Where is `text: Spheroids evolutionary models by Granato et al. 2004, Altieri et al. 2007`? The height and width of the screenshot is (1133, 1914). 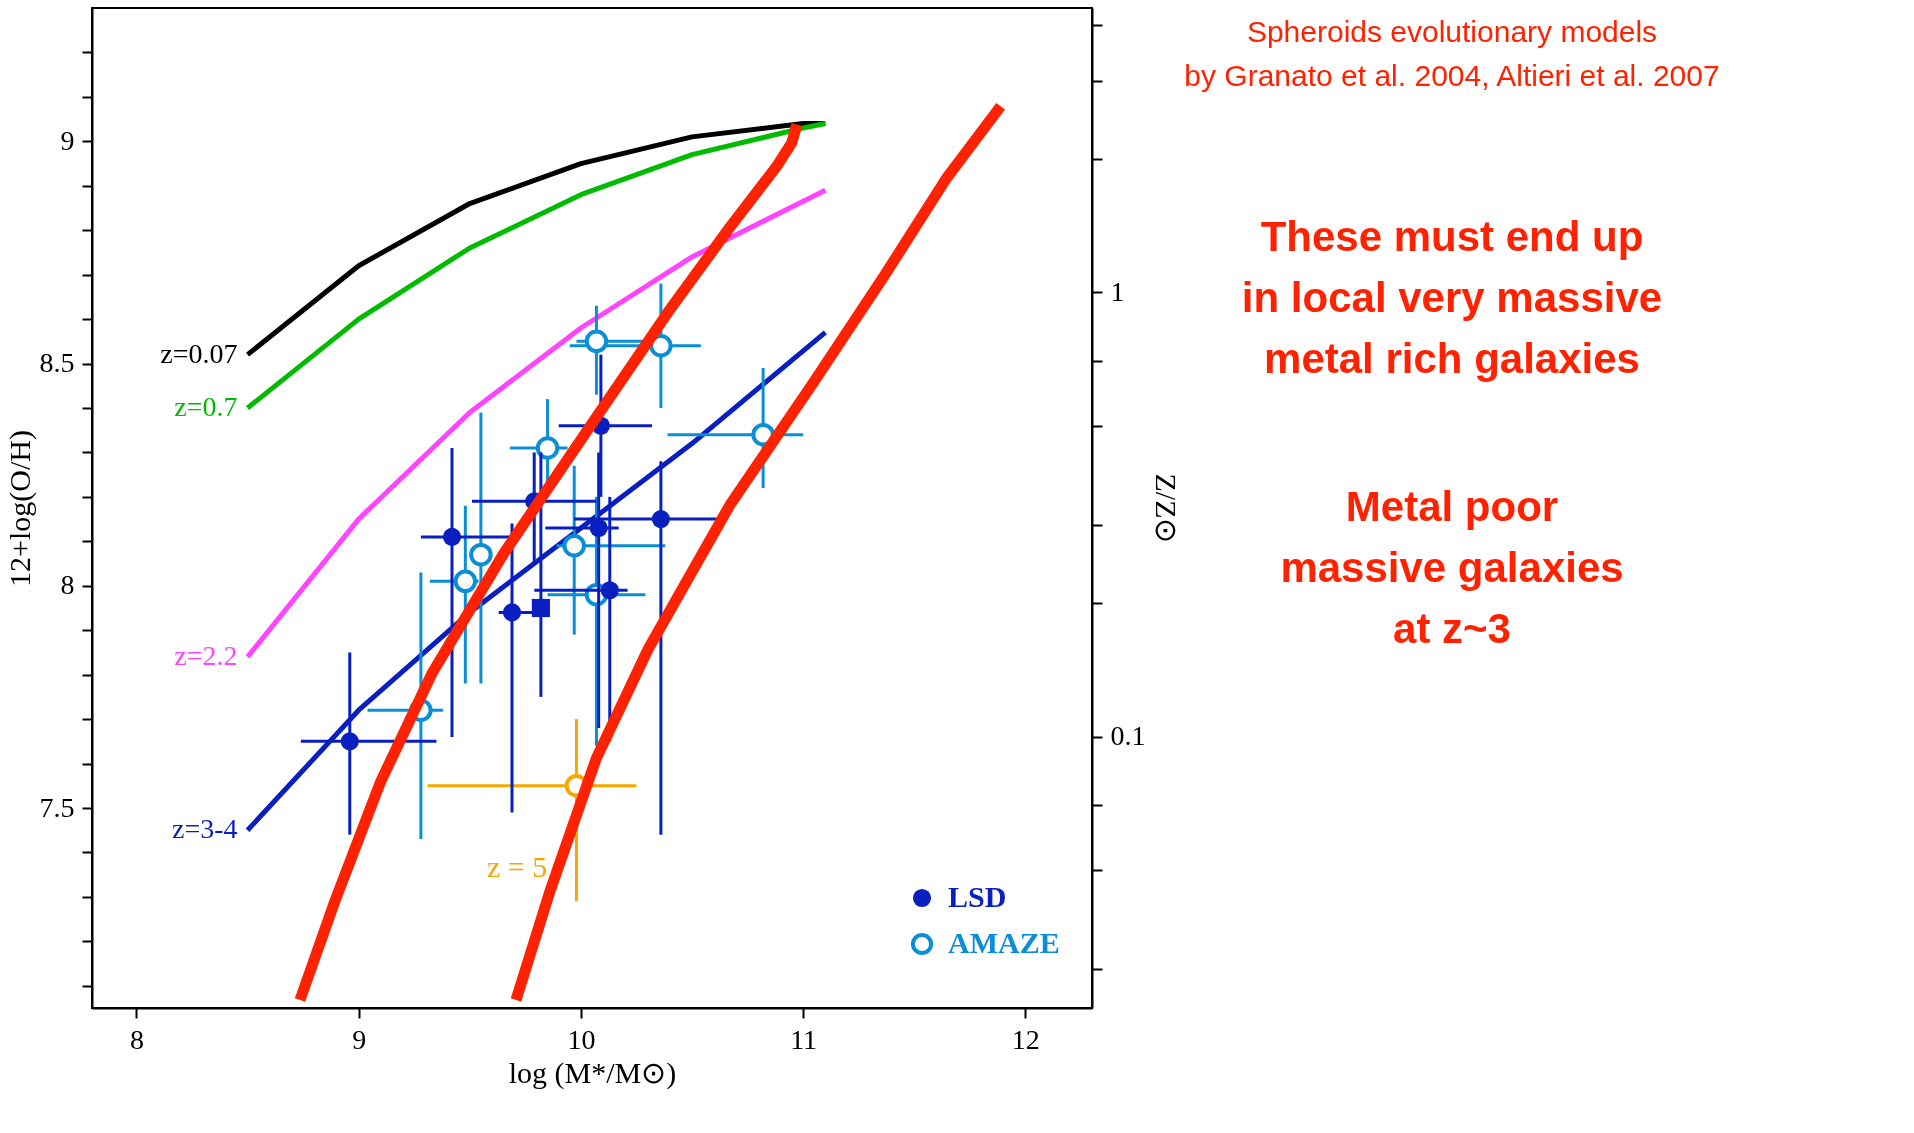 text: Spheroids evolutionary models by Granato et al. 2004, Altieri et al. 2007 is located at coordinates (1452, 53).